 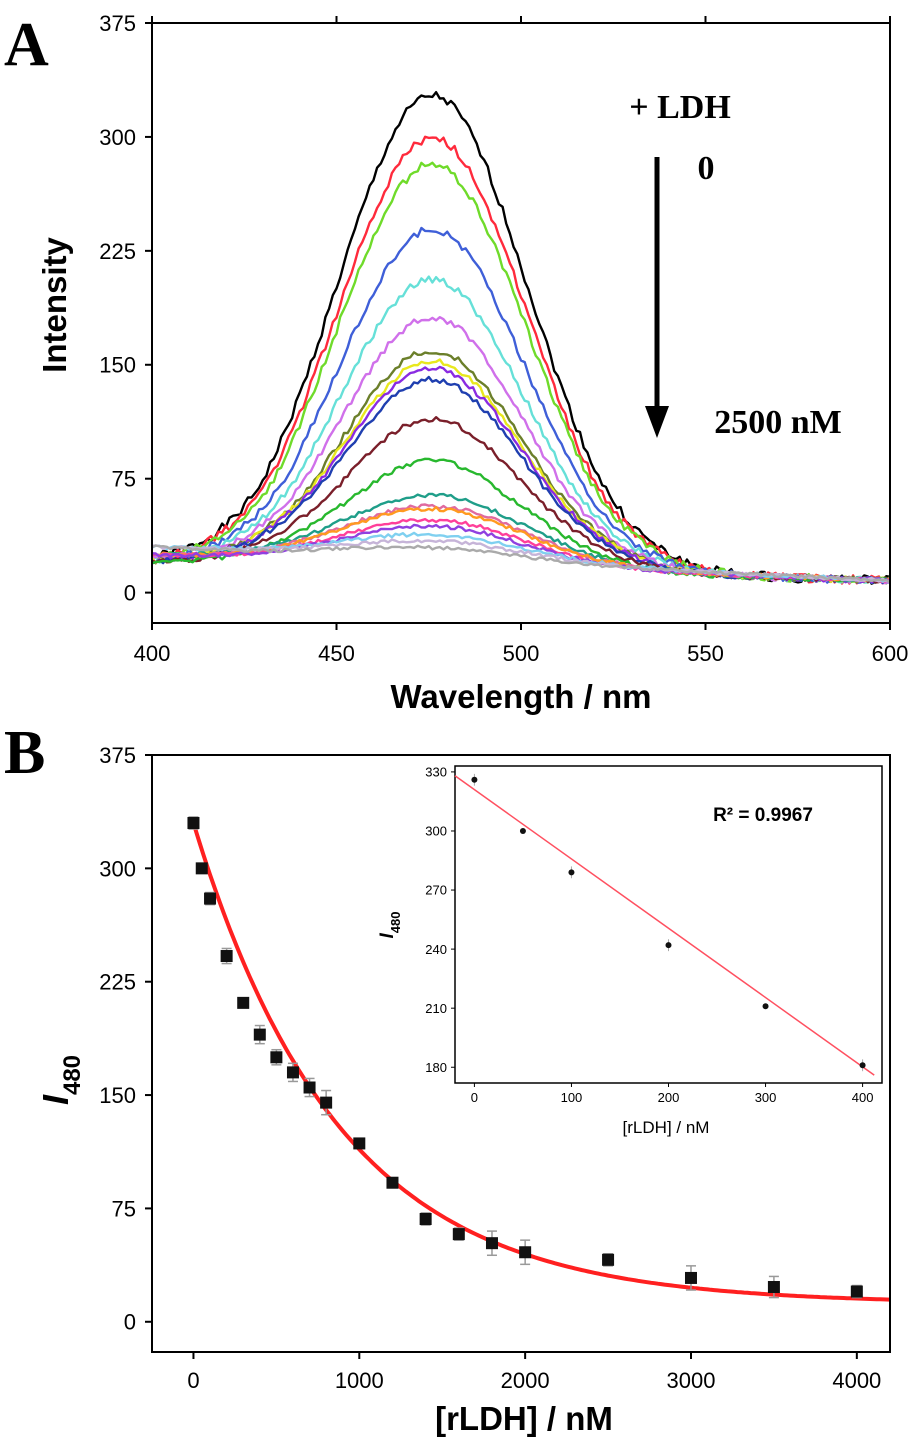 What do you see at coordinates (763, 815) in the screenshot?
I see `r-squared-annotation: R² = 0.9967` at bounding box center [763, 815].